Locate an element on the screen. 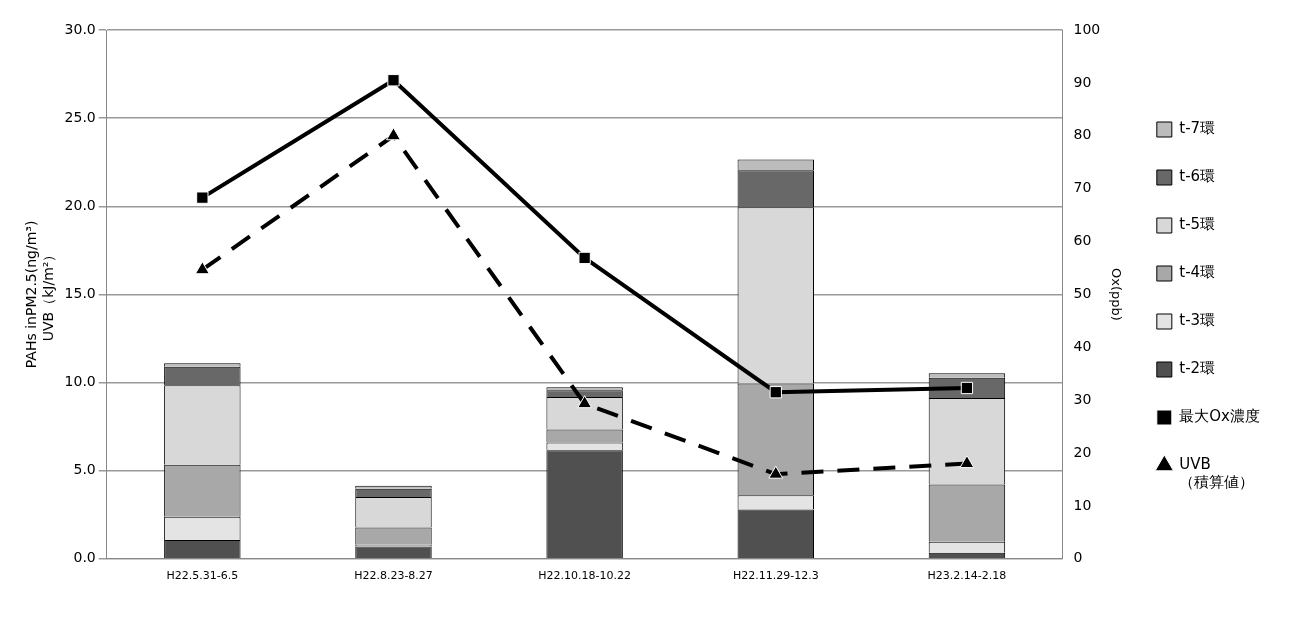  y2-tick-label: 60 is located at coordinates (1082, 240).